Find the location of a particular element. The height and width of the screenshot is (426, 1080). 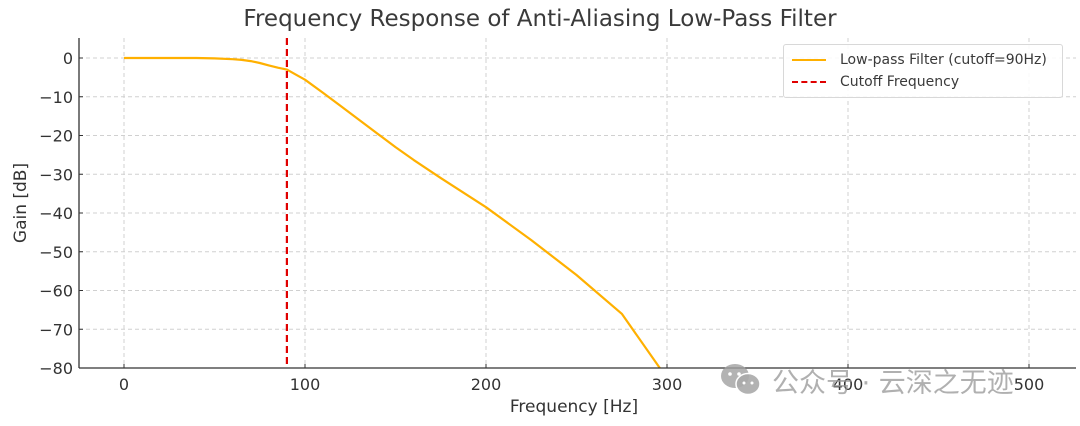

x-tick-label: 100 is located at coordinates (305, 384).